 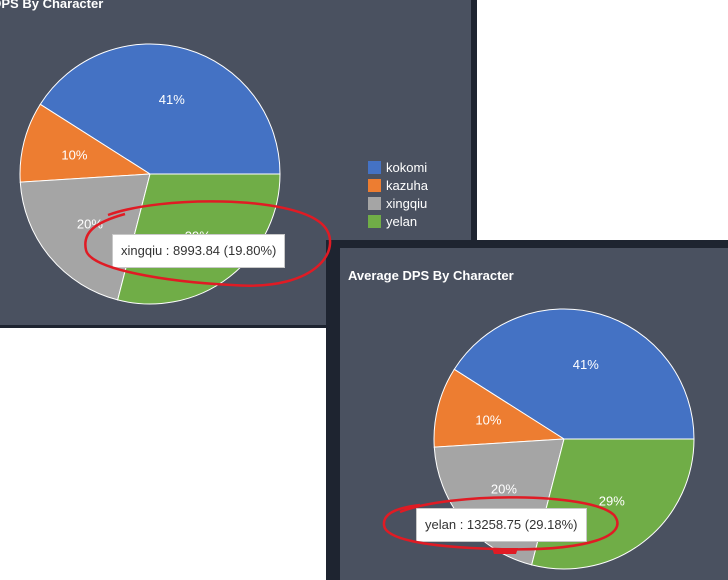 I want to click on dps-label-kazuha: 10%, so click(x=74, y=155).